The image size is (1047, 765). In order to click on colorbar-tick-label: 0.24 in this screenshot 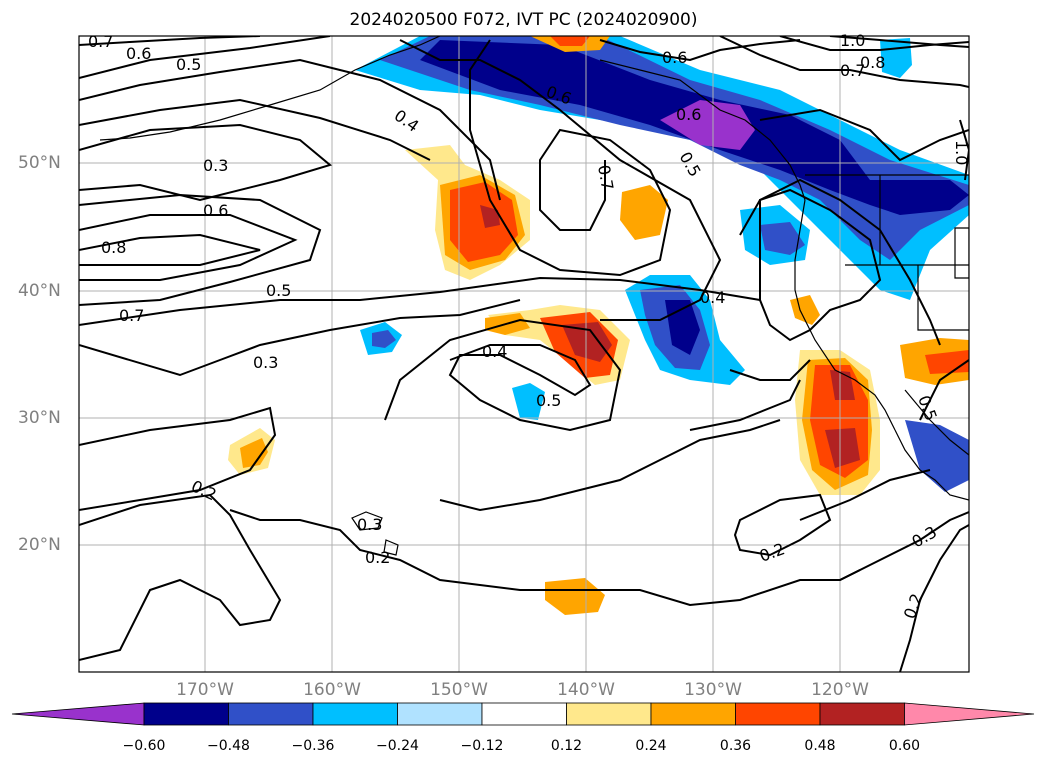, I will do `click(651, 746)`.